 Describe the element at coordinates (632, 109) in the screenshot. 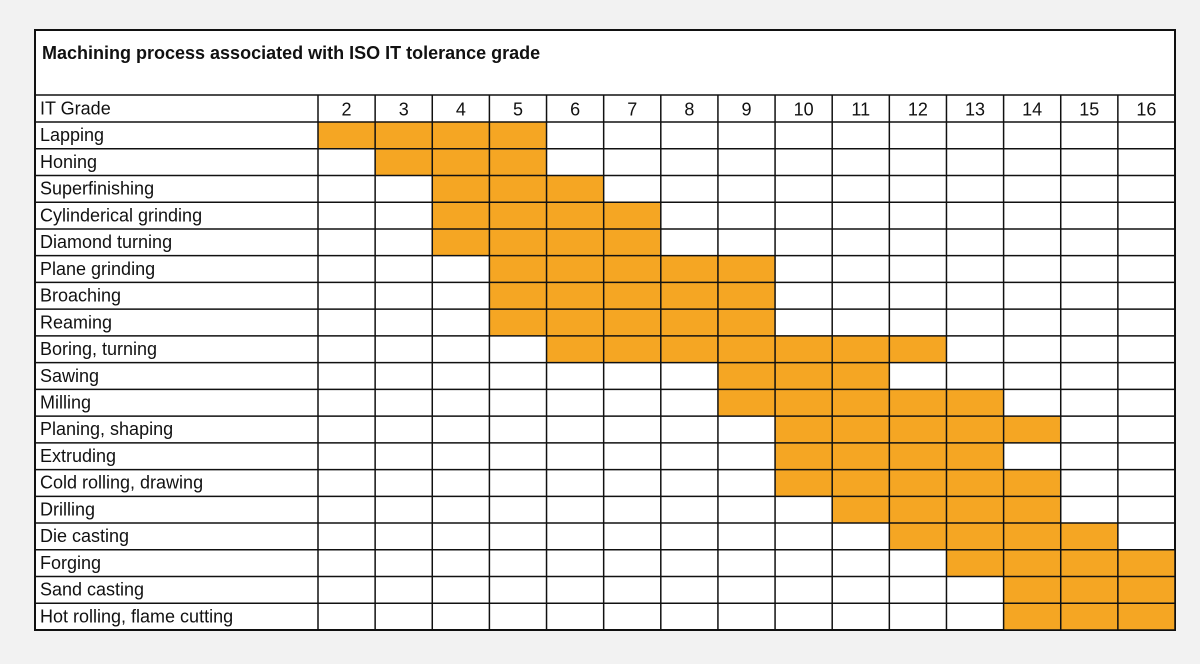

I see `grade-header: 7` at that location.